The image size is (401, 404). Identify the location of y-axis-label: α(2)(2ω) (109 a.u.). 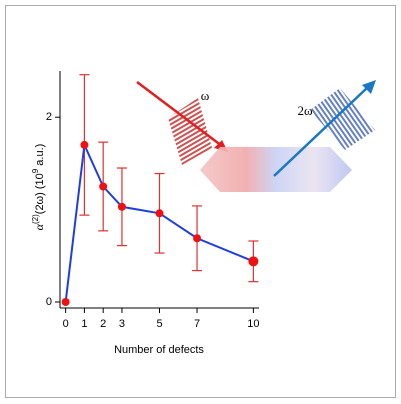
(38, 187).